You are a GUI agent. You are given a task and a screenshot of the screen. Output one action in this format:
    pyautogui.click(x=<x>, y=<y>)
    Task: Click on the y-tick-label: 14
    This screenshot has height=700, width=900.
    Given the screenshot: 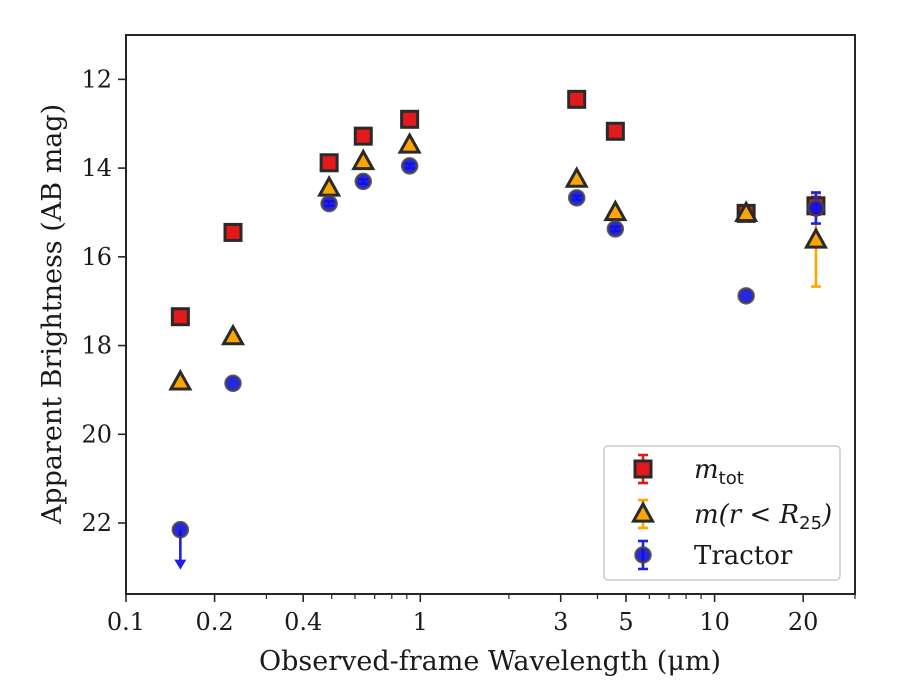 What is the action you would take?
    pyautogui.click(x=96, y=168)
    